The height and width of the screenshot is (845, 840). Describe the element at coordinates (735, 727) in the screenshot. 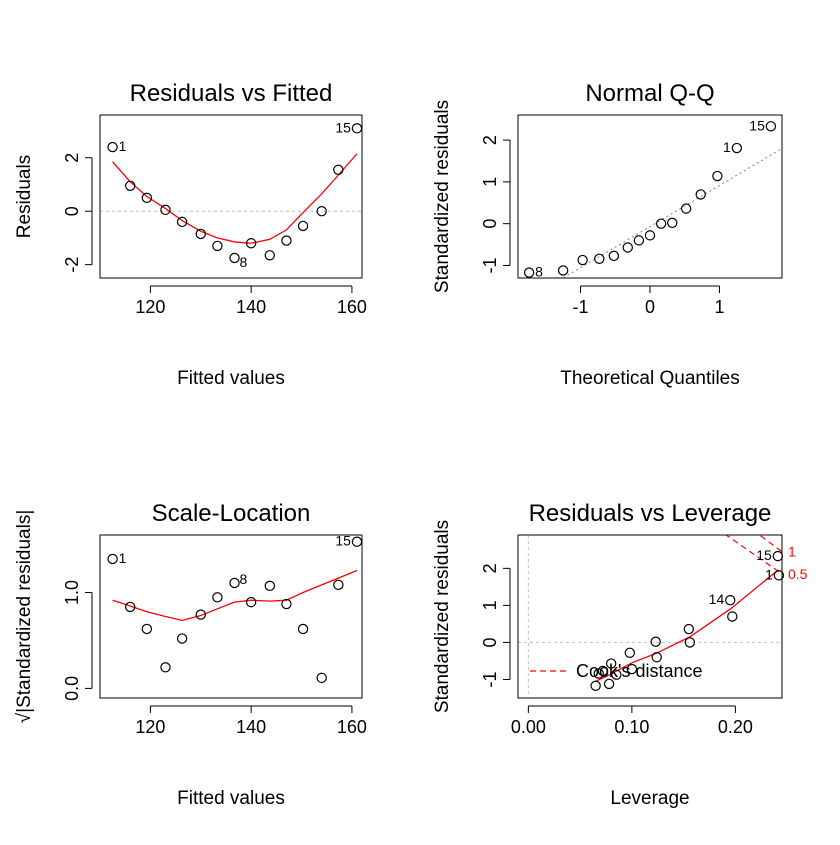

I see `x-tick-label: 0.20` at that location.